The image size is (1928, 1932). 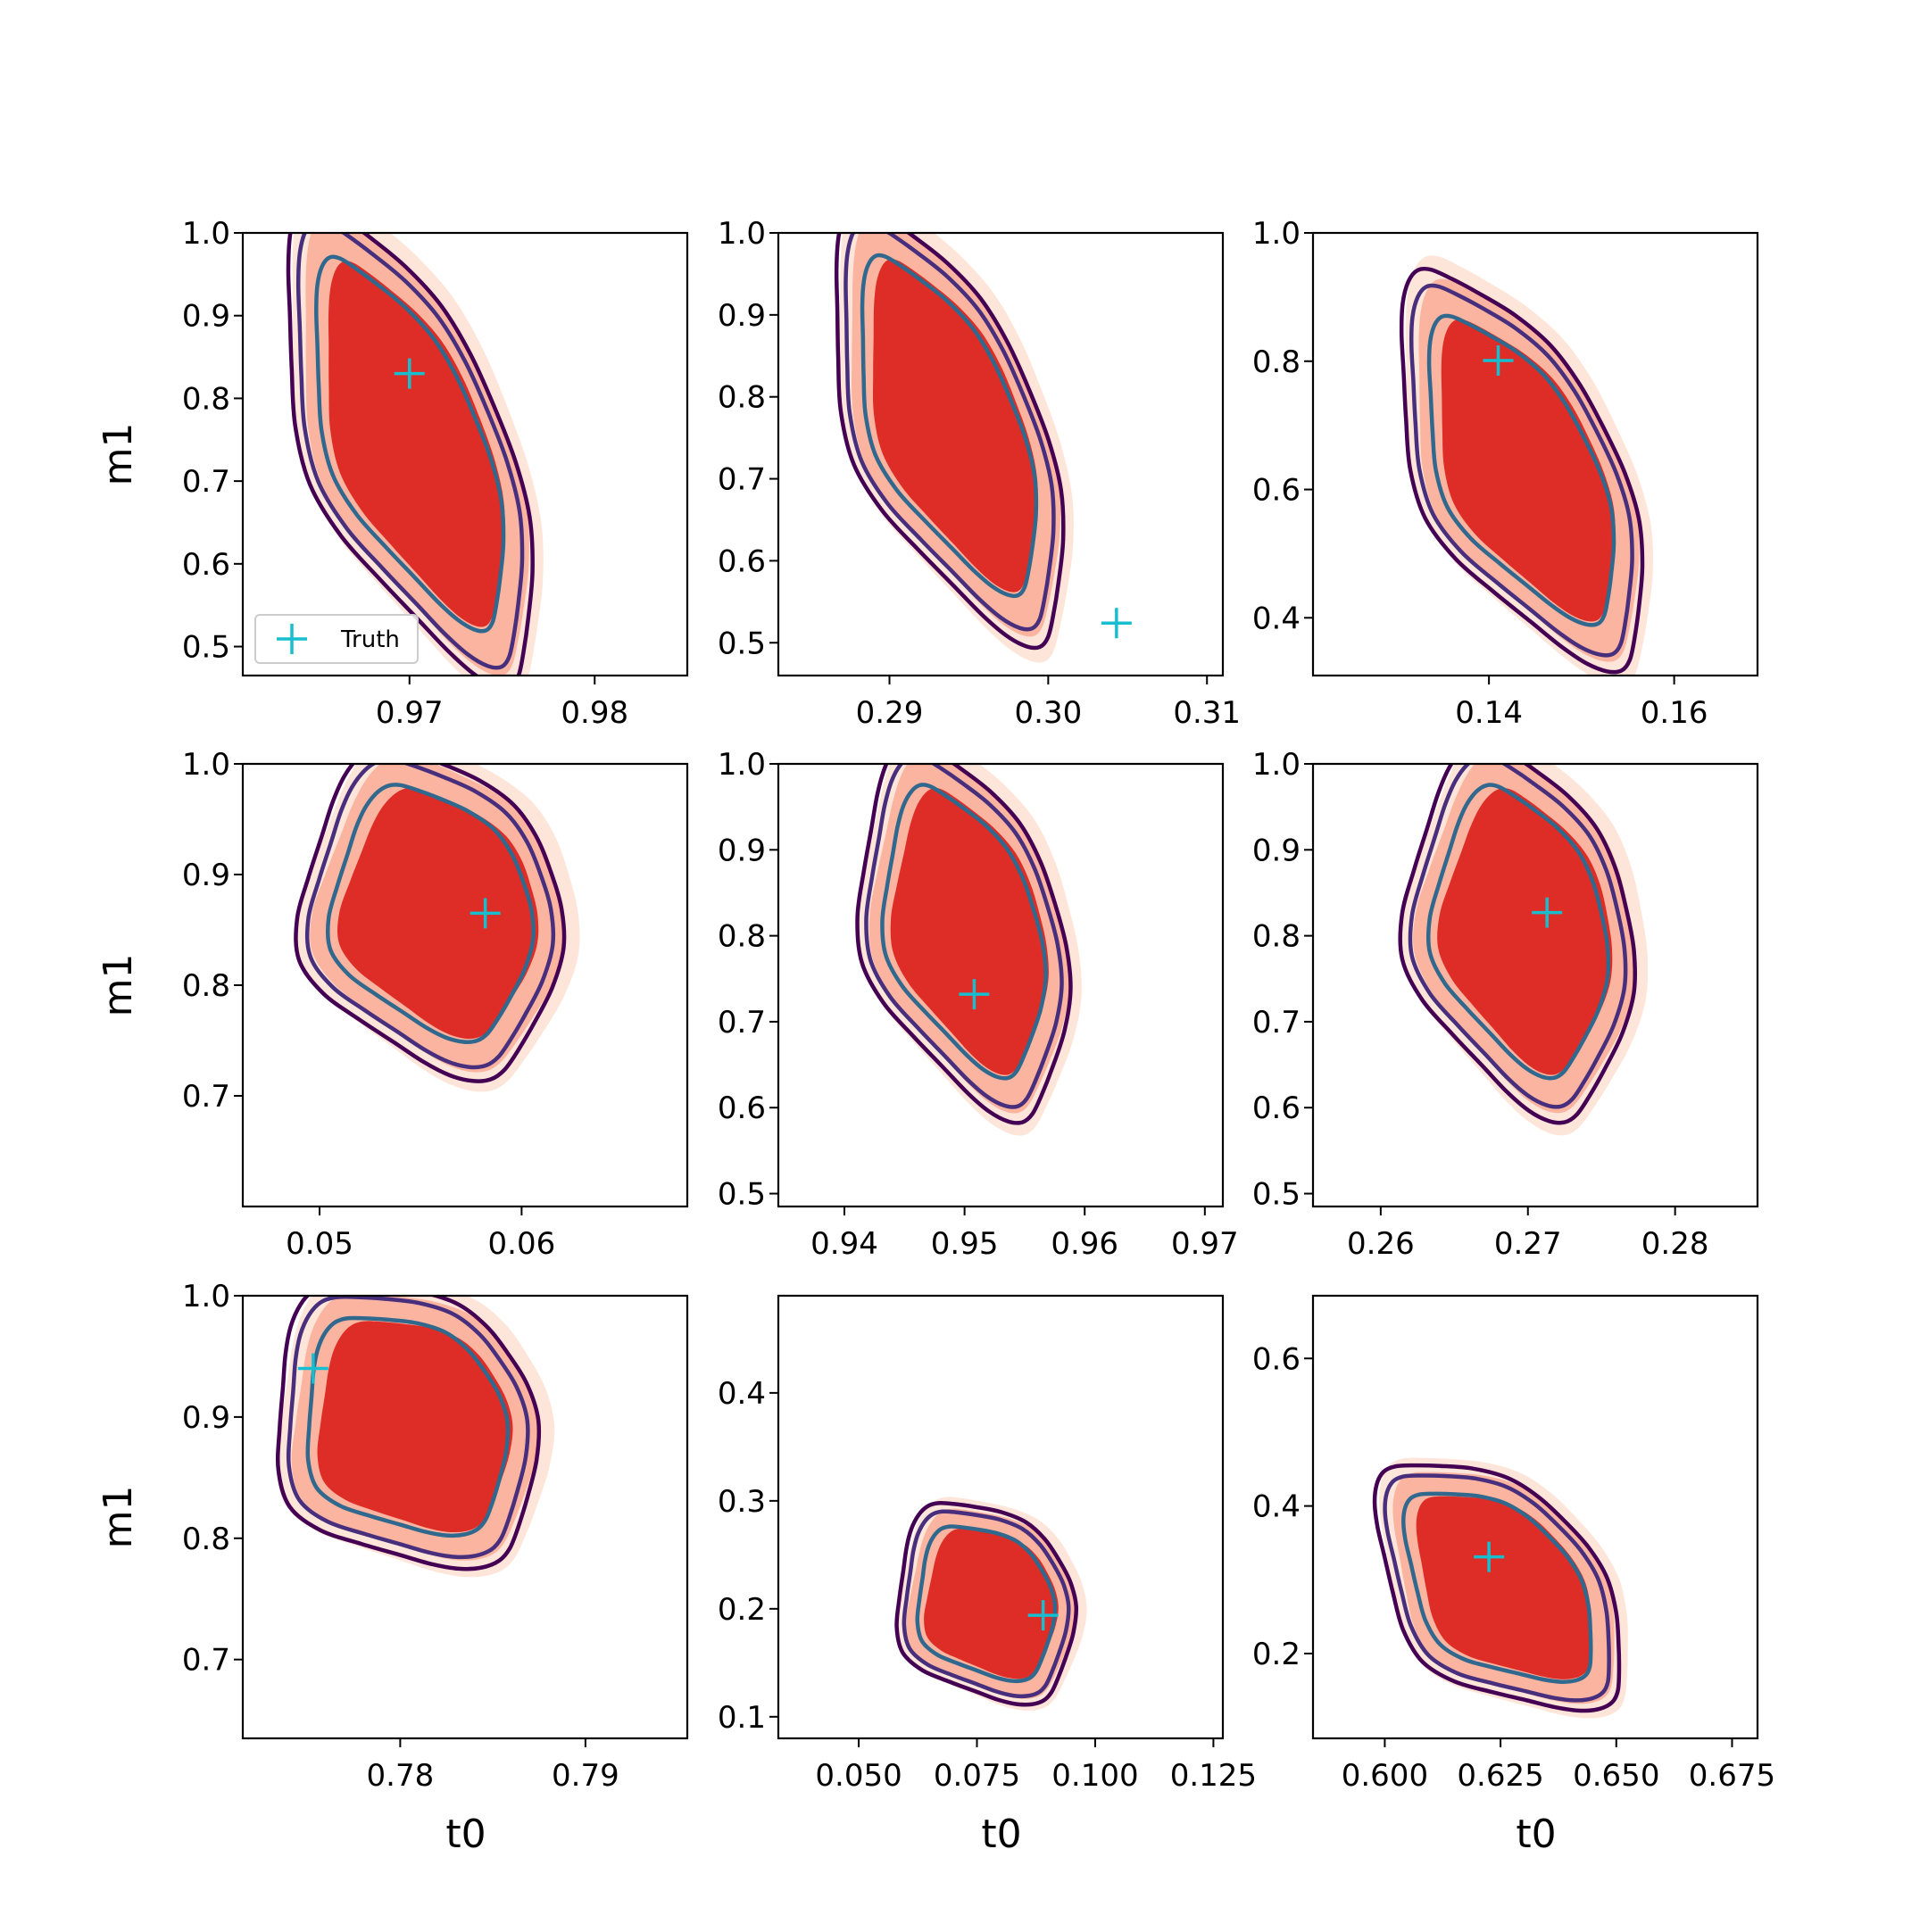 What do you see at coordinates (1500, 1776) in the screenshot?
I see `x-tick-label: 0.625` at bounding box center [1500, 1776].